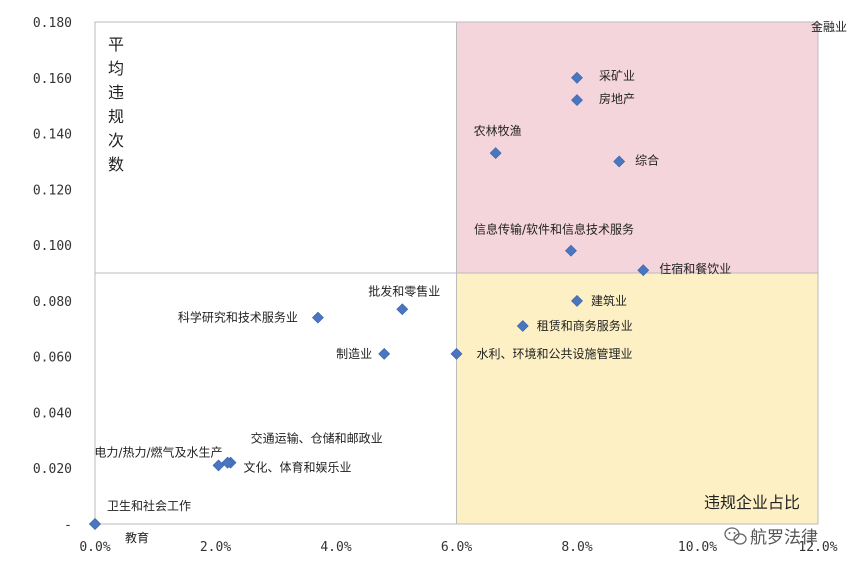  I want to click on y-axis-label-char: 平, so click(116, 44).